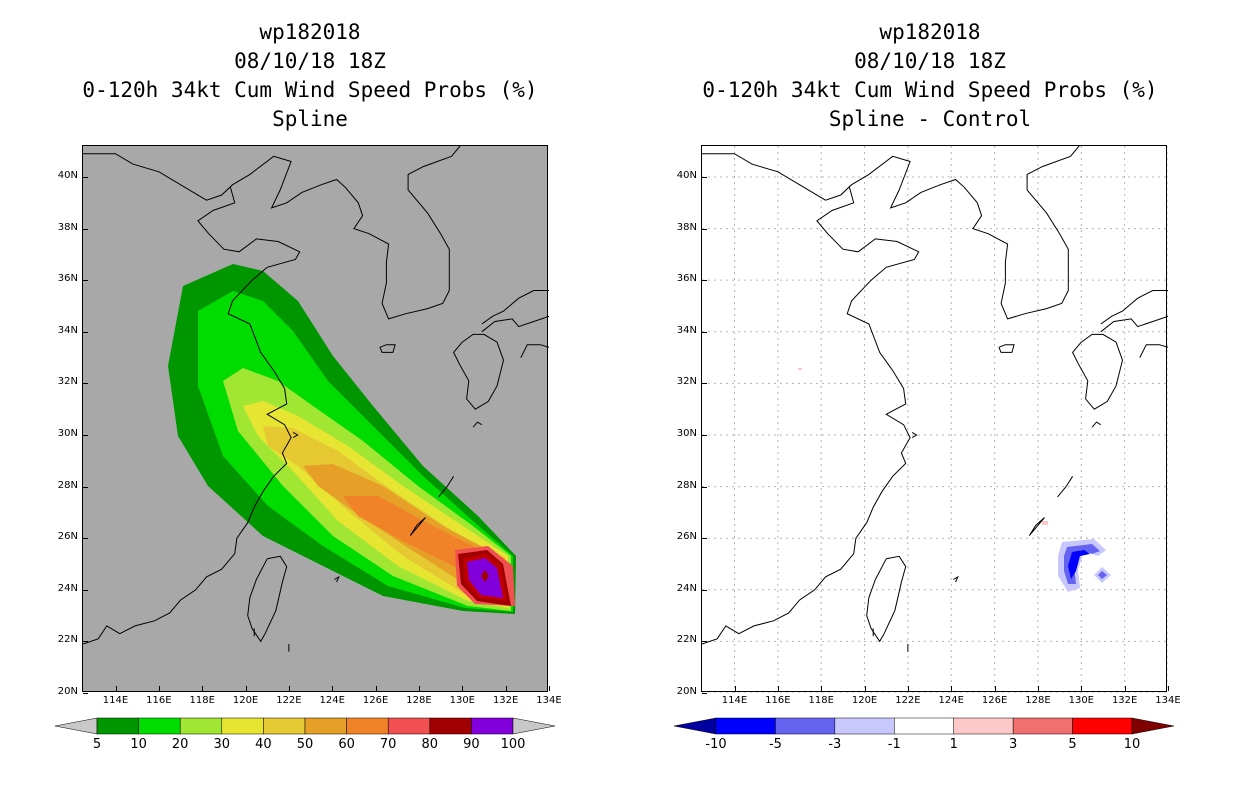  I want to click on lat-label: 34N, so click(686, 330).